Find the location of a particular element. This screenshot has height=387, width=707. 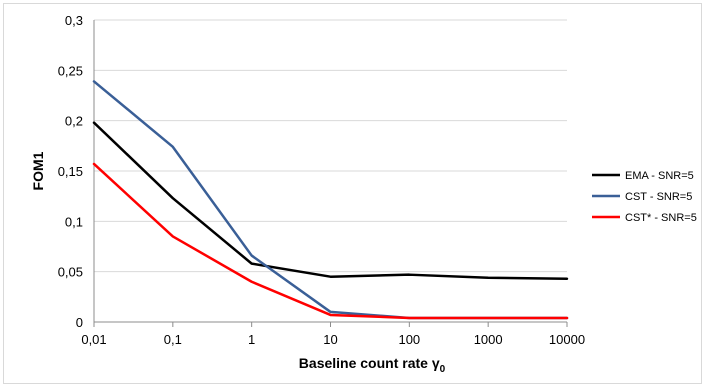

y-tick-label: 0,05 is located at coordinates (70, 272).